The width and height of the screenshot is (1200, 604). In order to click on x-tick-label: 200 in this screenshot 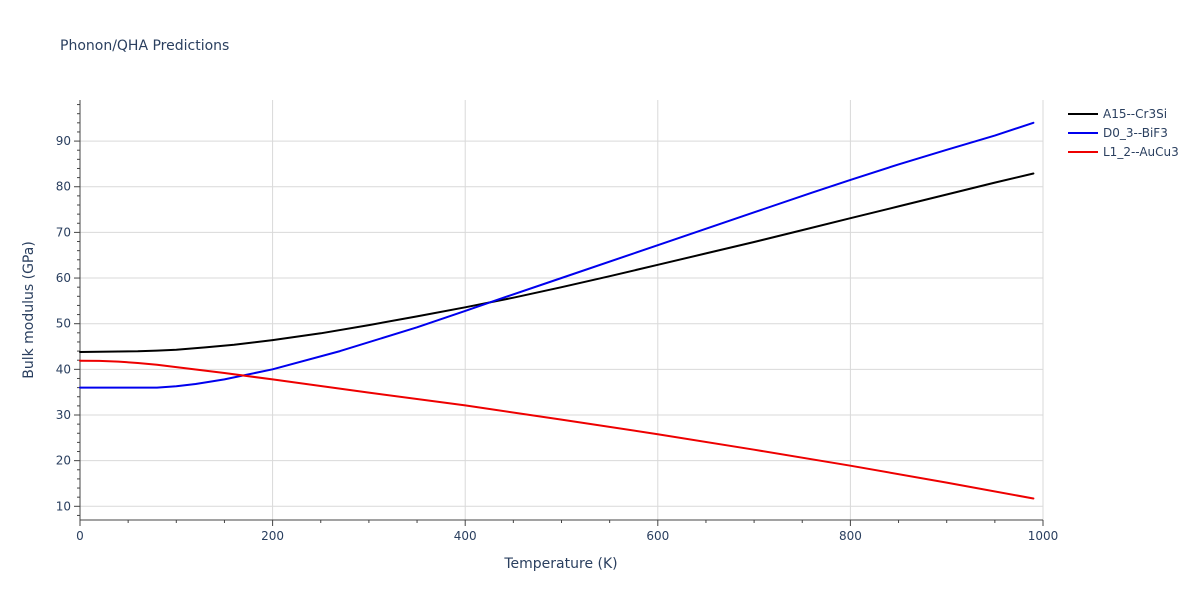, I will do `click(272, 536)`.